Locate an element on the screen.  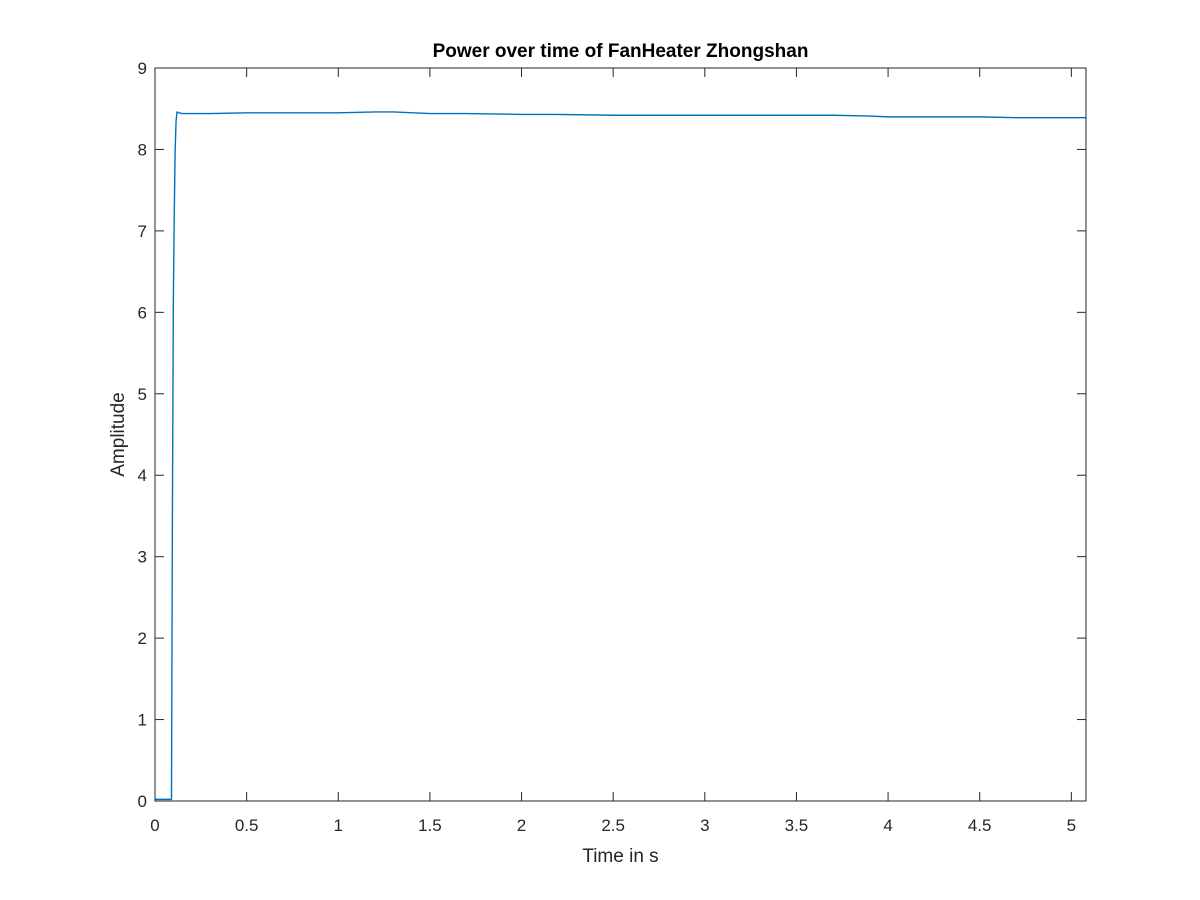
y-axis-title: Amplitude is located at coordinates (118, 434).